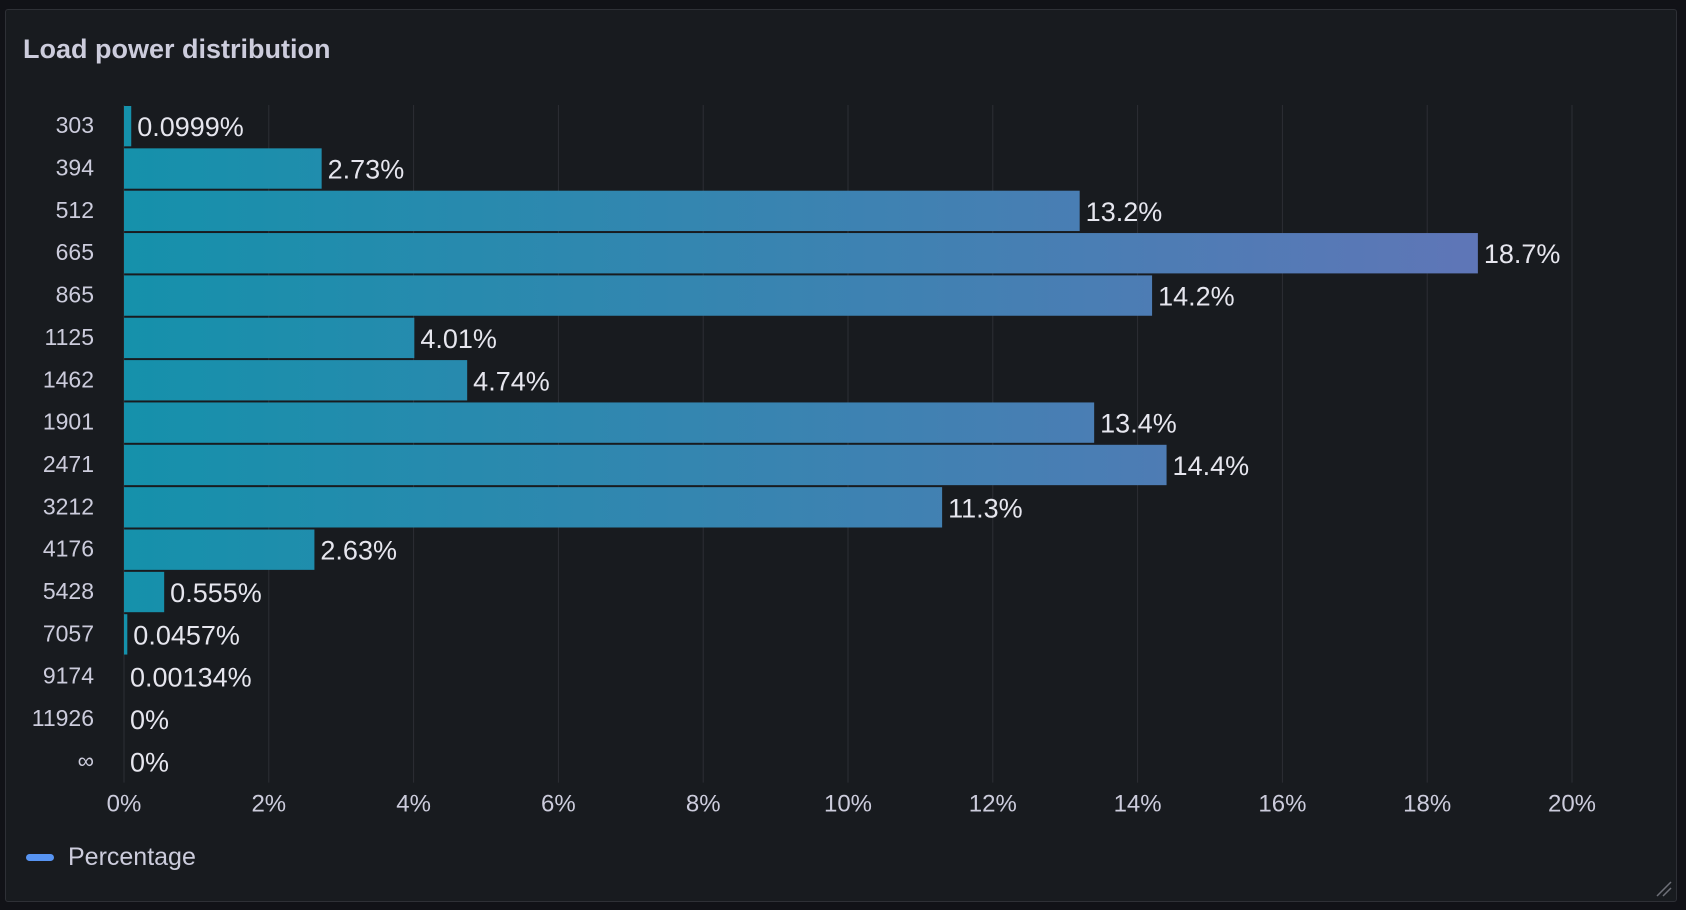 This screenshot has width=1686, height=910. What do you see at coordinates (132, 857) in the screenshot?
I see `legend-label: Percentage` at bounding box center [132, 857].